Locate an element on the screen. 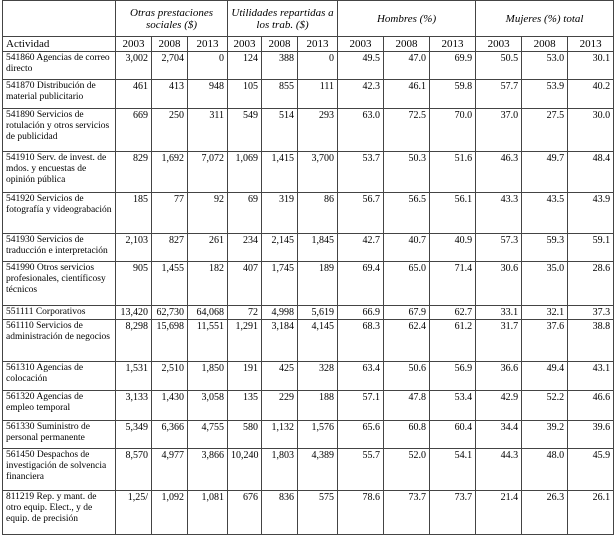 Image resolution: width=615 pixels, height=538 pixels. cell-value: 0 is located at coordinates (318, 65).